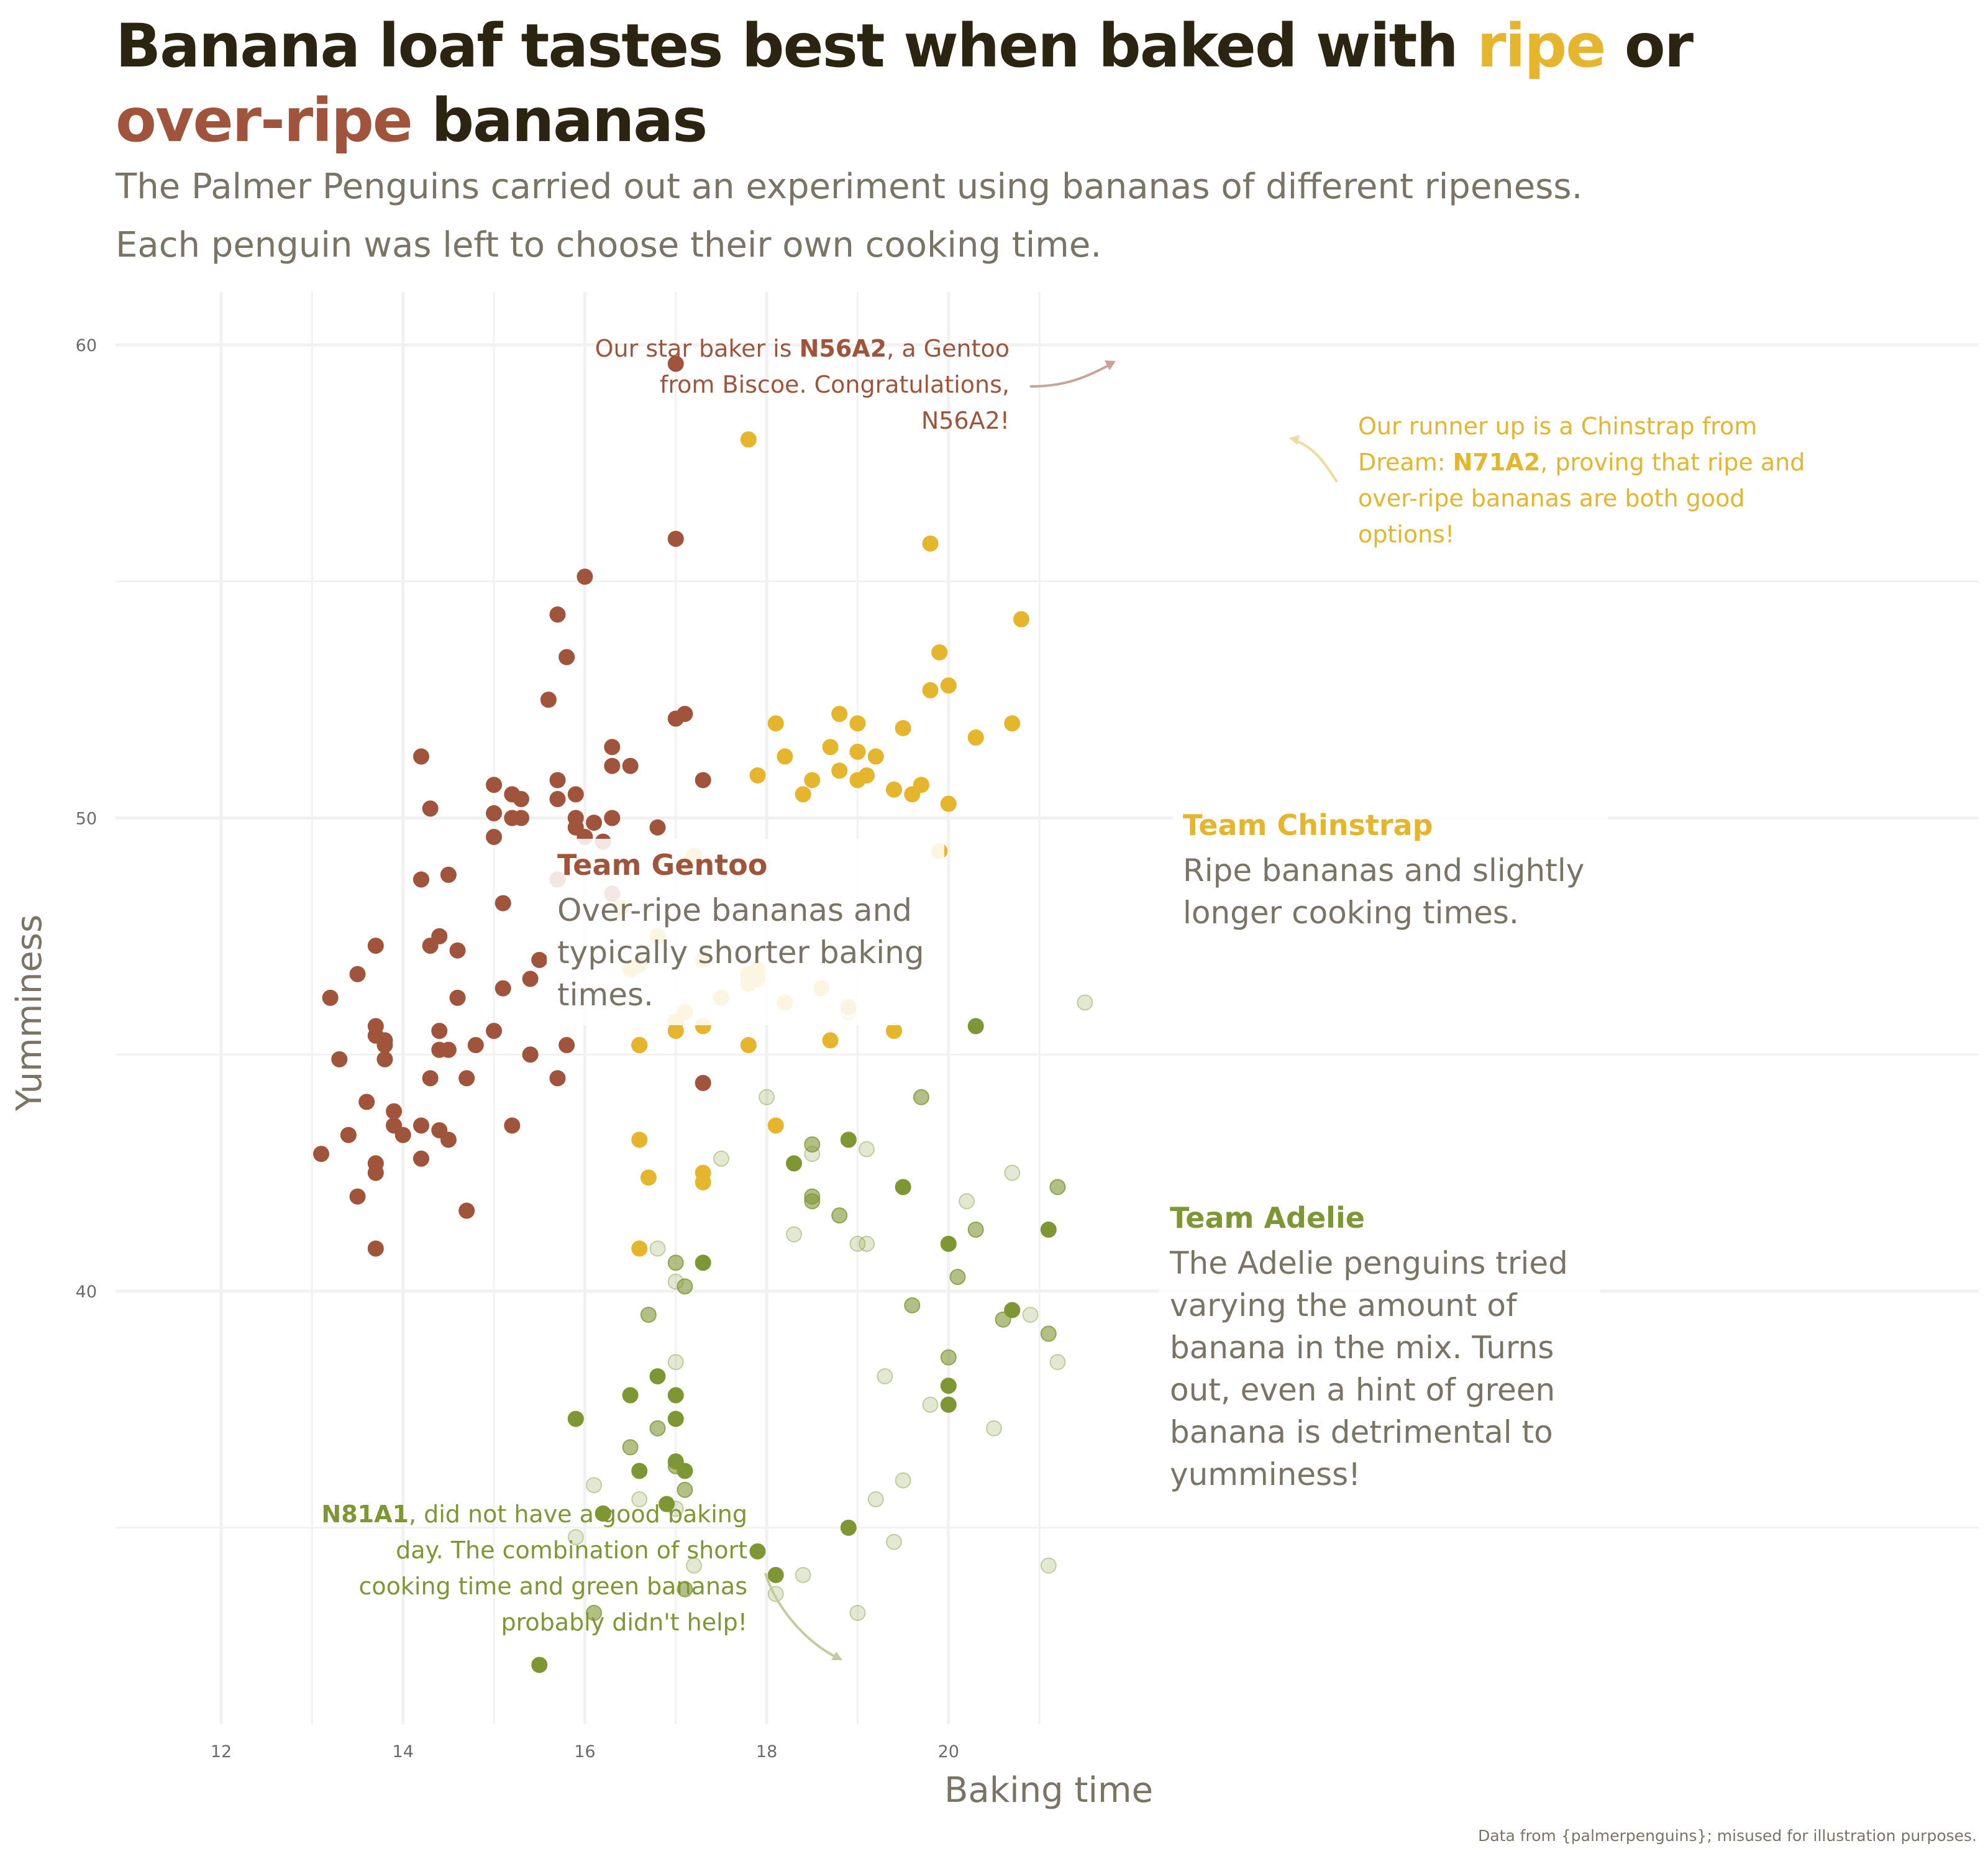 Image resolution: width=1988 pixels, height=1864 pixels. What do you see at coordinates (1361, 1432) in the screenshot?
I see `team-adelie-line5: banana is detrimental to` at bounding box center [1361, 1432].